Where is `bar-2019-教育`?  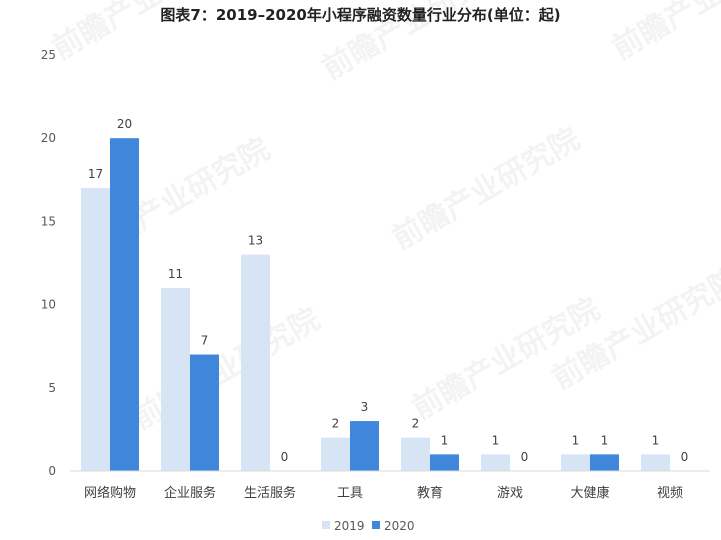 bar-2019-教育 is located at coordinates (415, 454).